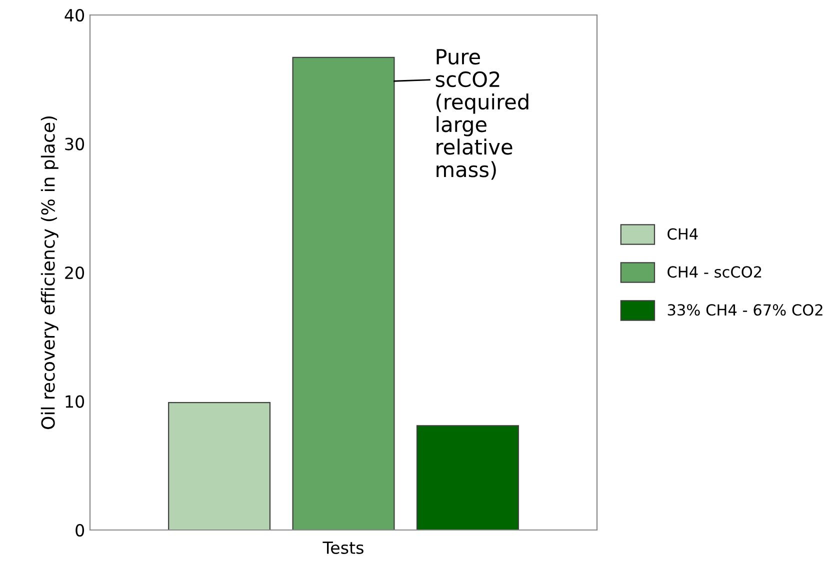 Image resolution: width=829 pixels, height=572 pixels. Describe the element at coordinates (482, 114) in the screenshot. I see `annotation: Pure scCO2 (required large relative mass)` at that location.